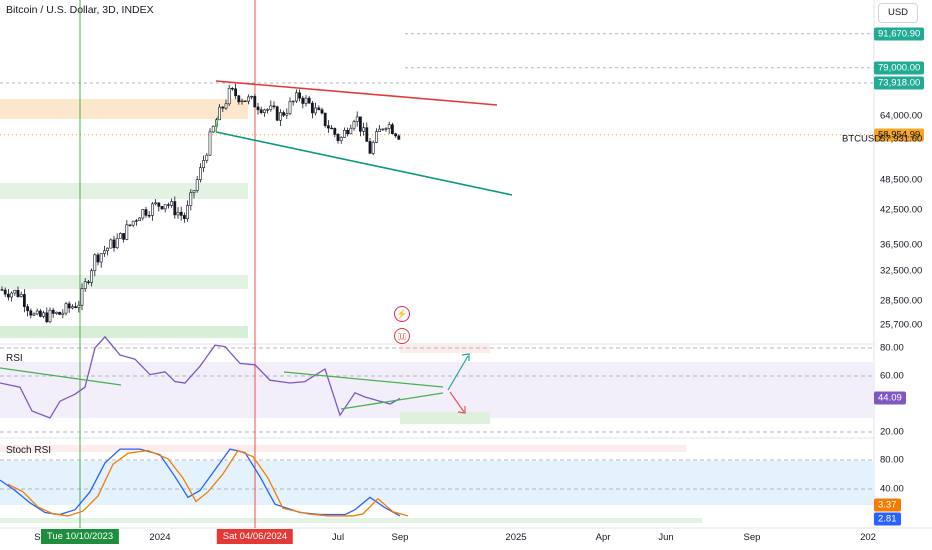  I want to click on price-tag: 73,918.00, so click(899, 83).